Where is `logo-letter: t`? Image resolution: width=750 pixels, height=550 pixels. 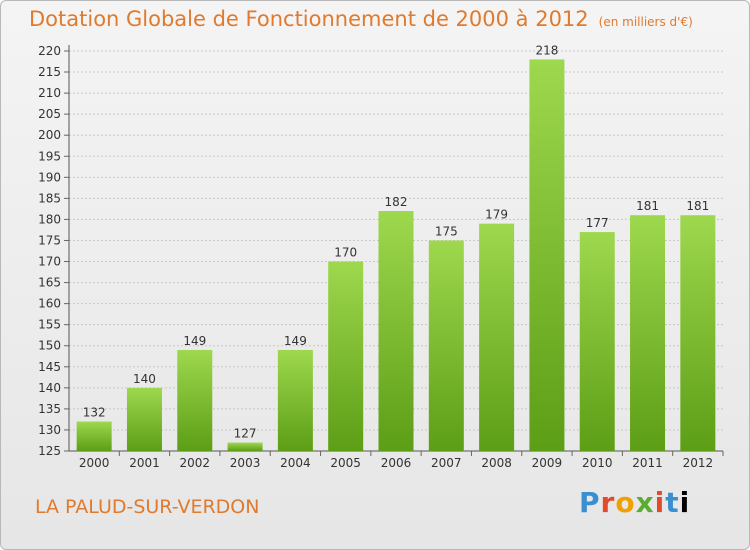
logo-letter: t is located at coordinates (672, 502).